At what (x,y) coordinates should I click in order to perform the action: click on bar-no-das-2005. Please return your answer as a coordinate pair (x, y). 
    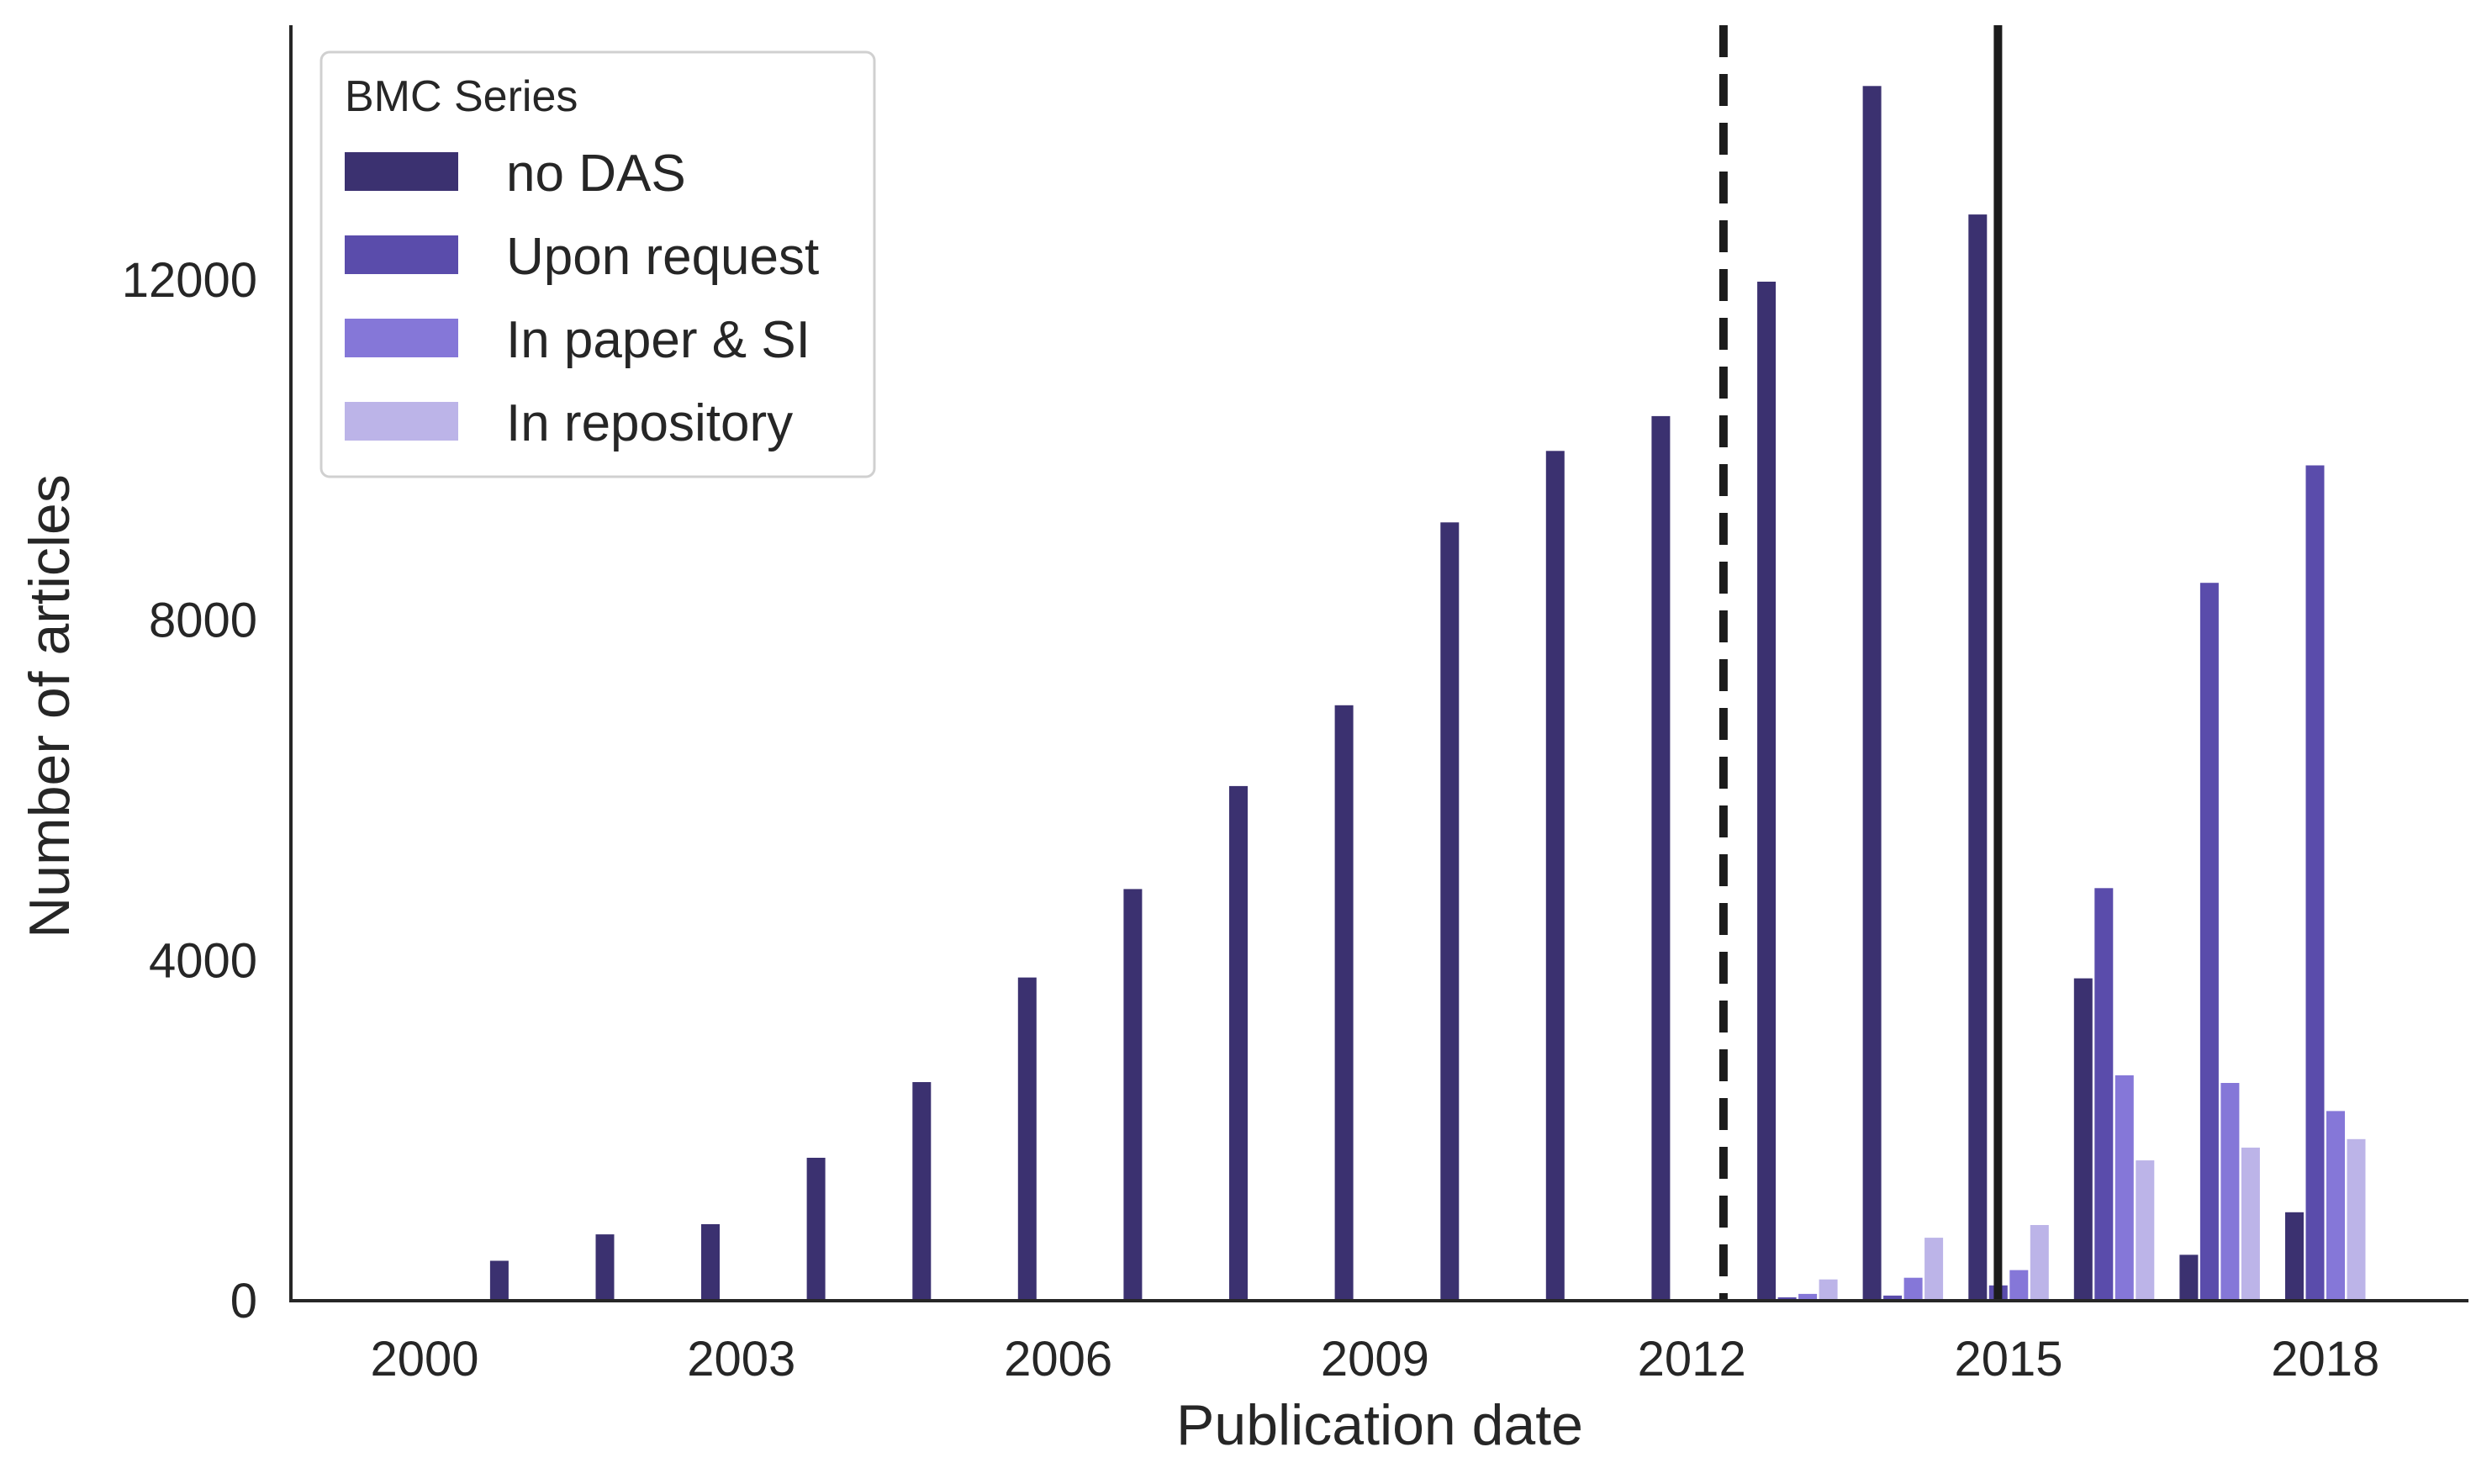
    Looking at the image, I should click on (922, 1191).